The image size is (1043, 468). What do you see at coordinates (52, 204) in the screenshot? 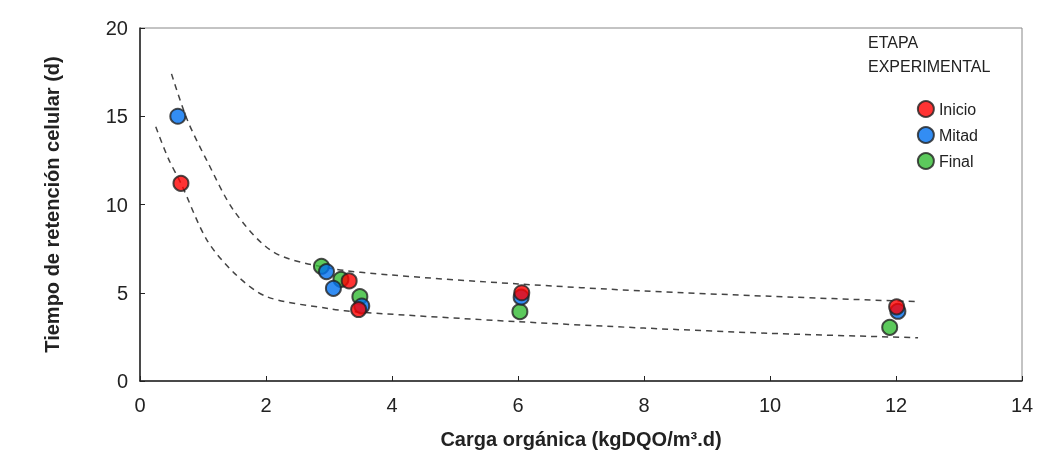
I see `y-axis-title: Tiempo de retención celular (d)` at bounding box center [52, 204].